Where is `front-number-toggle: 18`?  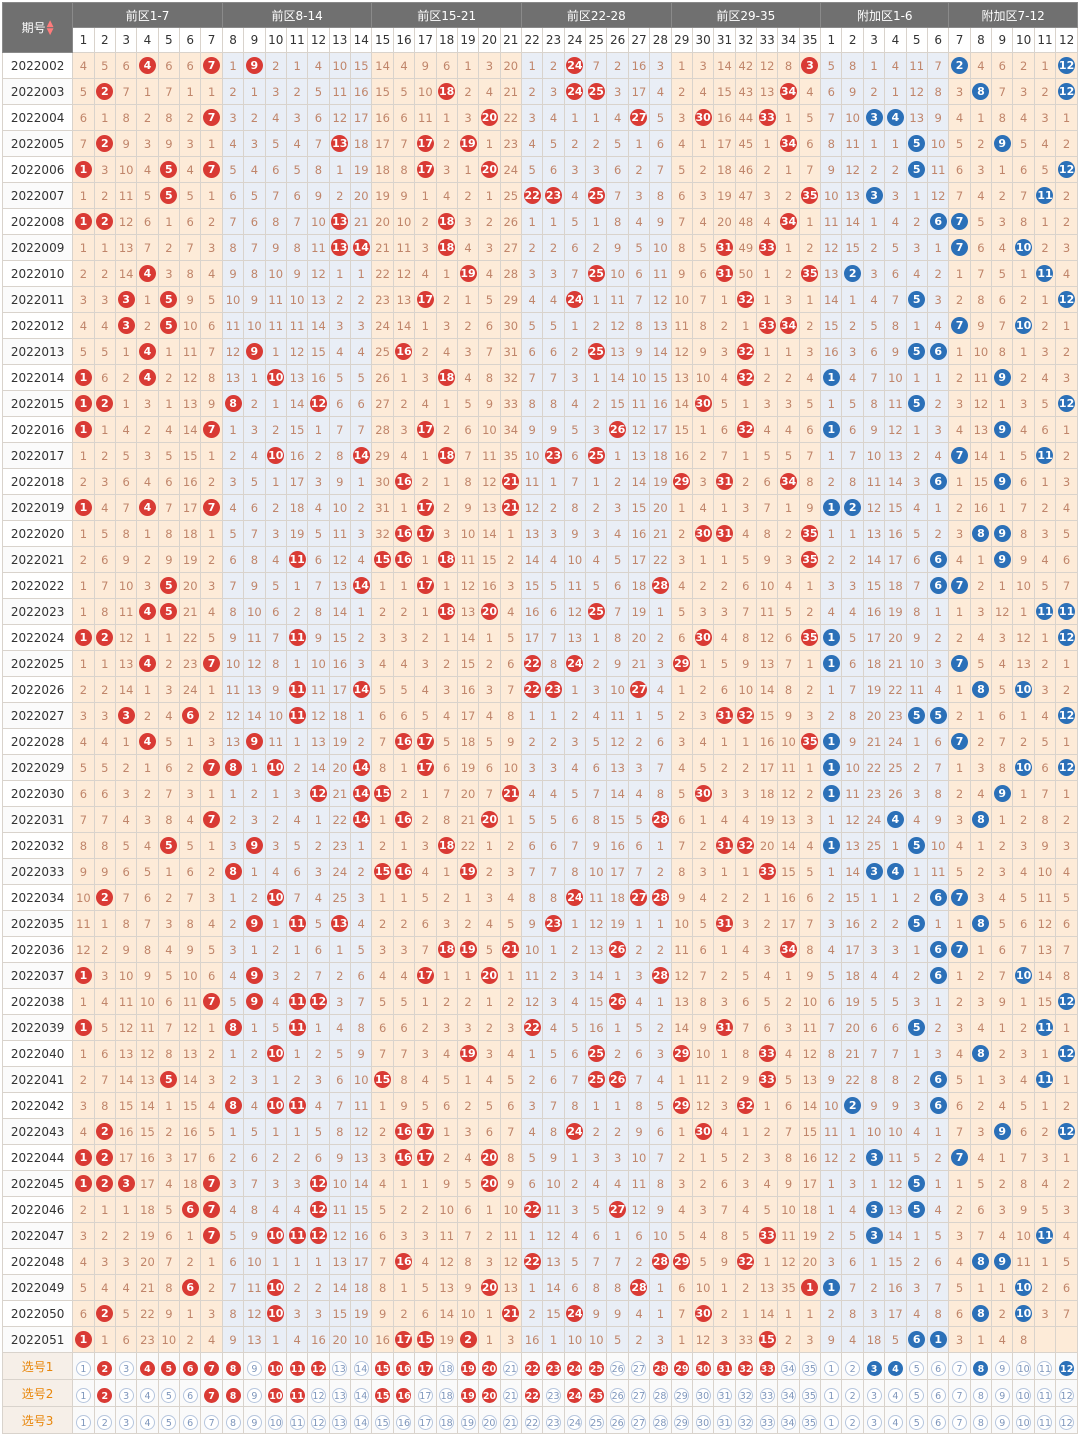
front-number-toggle: 18 is located at coordinates (447, 1395).